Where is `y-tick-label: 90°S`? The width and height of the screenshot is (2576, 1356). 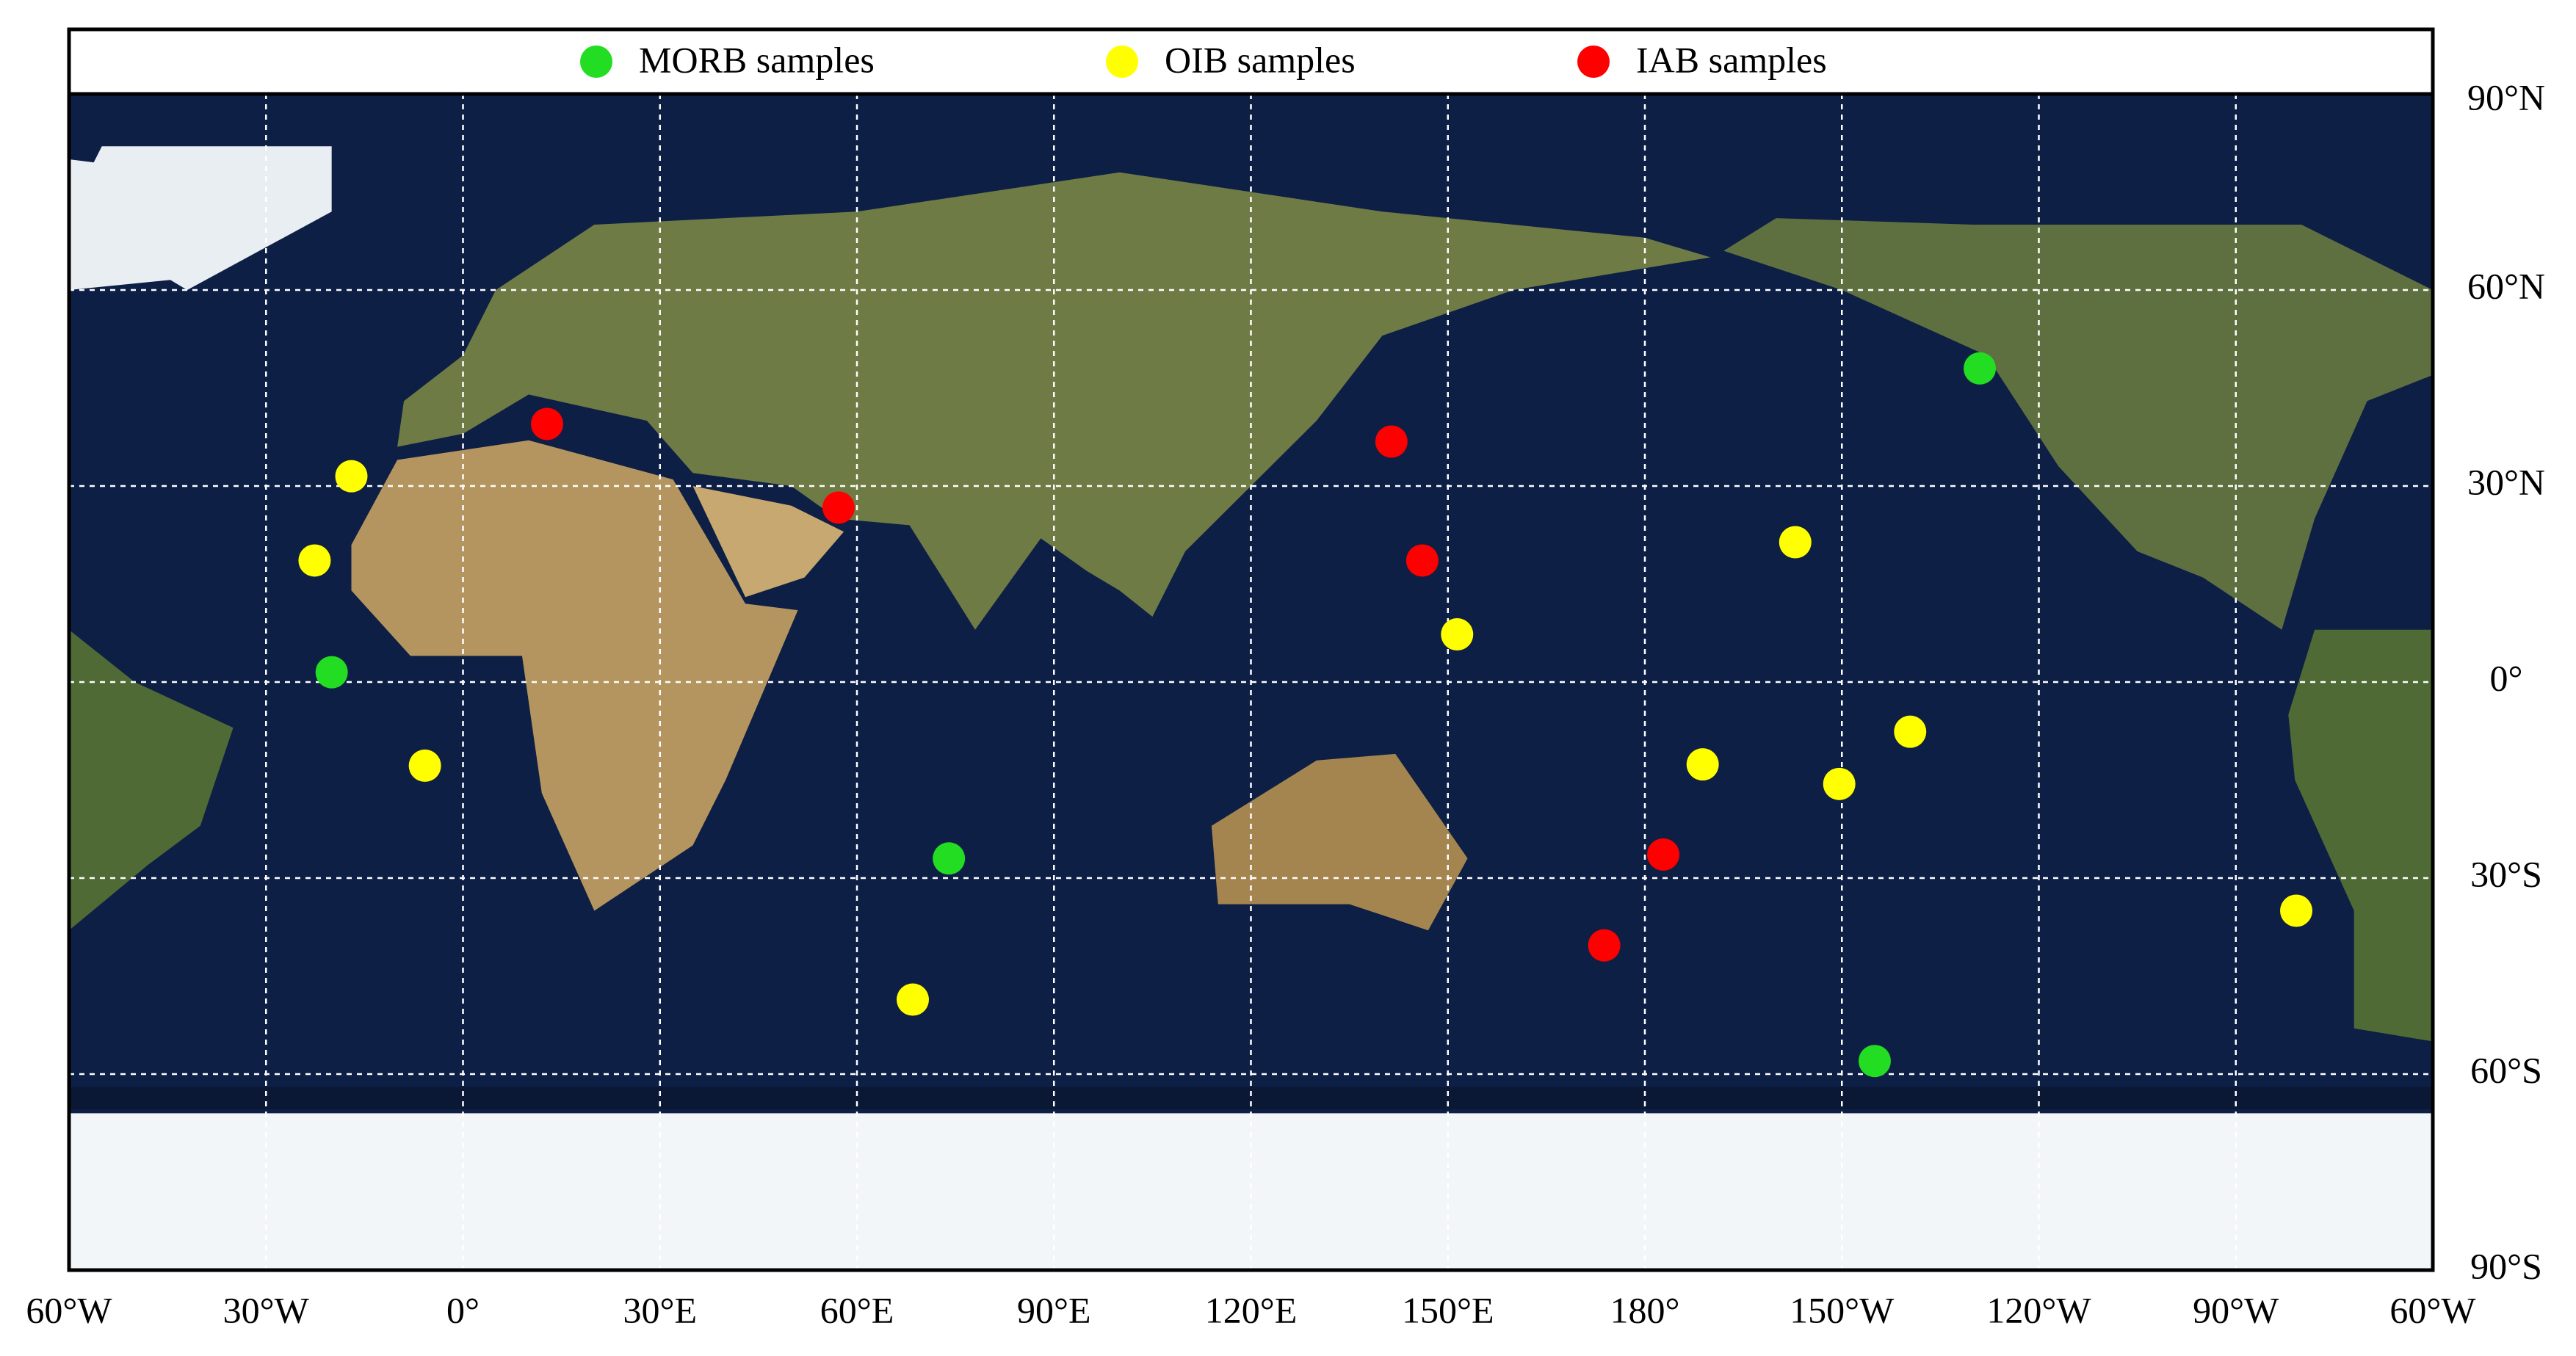 y-tick-label: 90°S is located at coordinates (2506, 1265).